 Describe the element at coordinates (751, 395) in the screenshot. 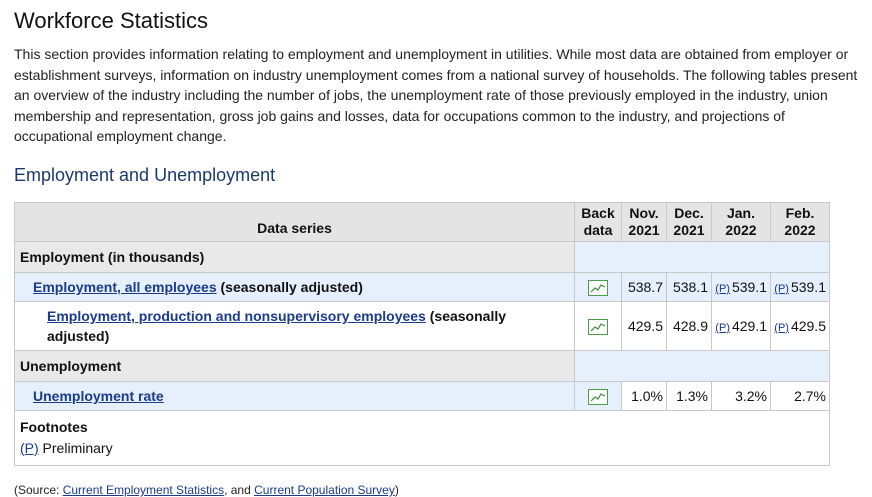

I see `value: 3.2%` at that location.